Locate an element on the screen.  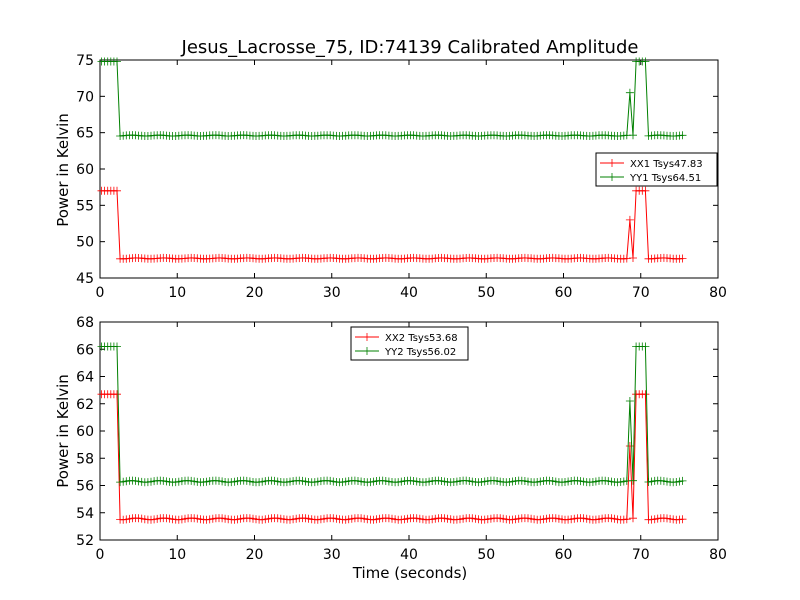
y-tick-label: 45 is located at coordinates (85, 279).